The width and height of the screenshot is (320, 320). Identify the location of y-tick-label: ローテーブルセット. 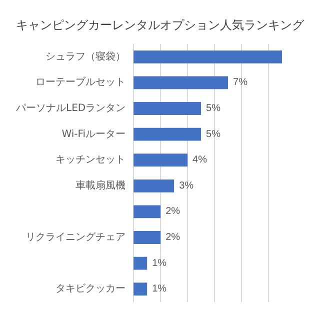
(81, 82).